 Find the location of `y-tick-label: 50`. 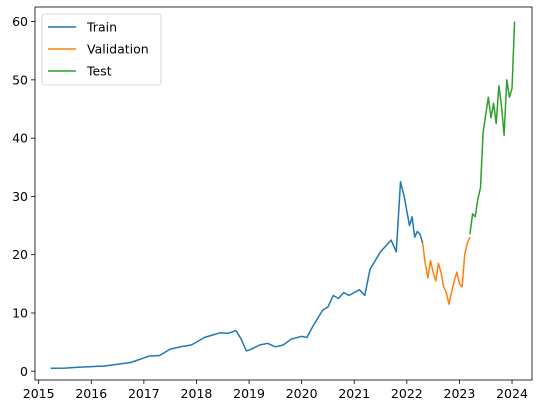

y-tick-label: 50 is located at coordinates (20, 79).